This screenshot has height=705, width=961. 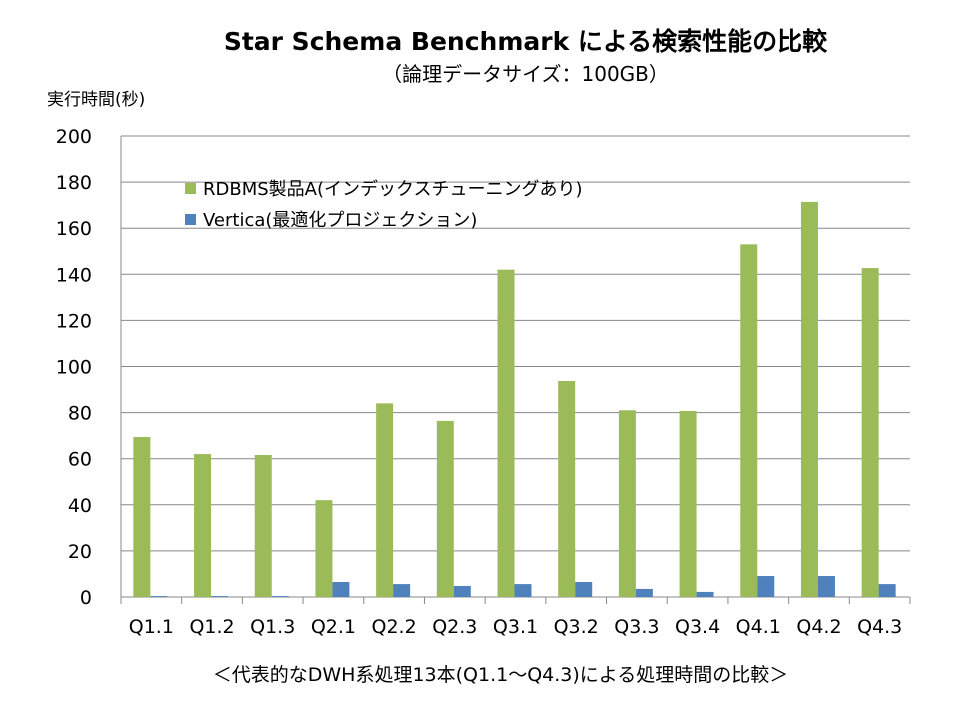 I want to click on legend-label: RDBMS製品A(インデックスチューニングあり), so click(x=393, y=189).